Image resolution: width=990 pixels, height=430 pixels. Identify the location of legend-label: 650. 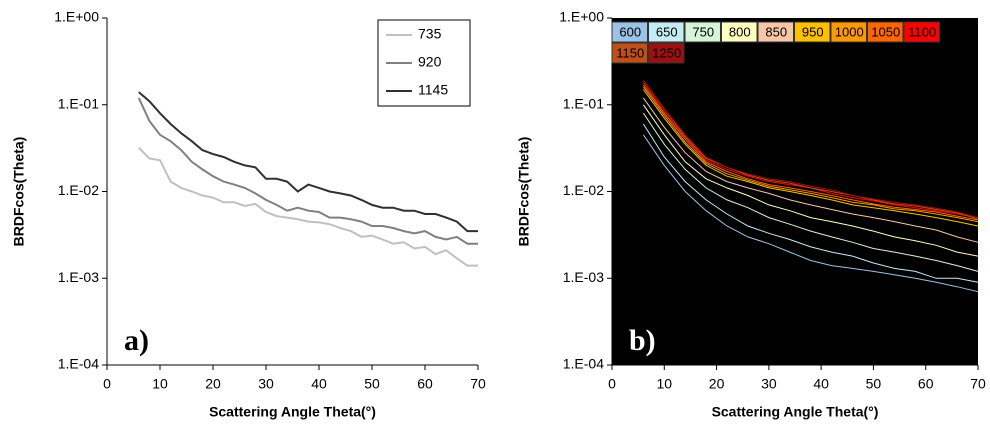
(667, 31).